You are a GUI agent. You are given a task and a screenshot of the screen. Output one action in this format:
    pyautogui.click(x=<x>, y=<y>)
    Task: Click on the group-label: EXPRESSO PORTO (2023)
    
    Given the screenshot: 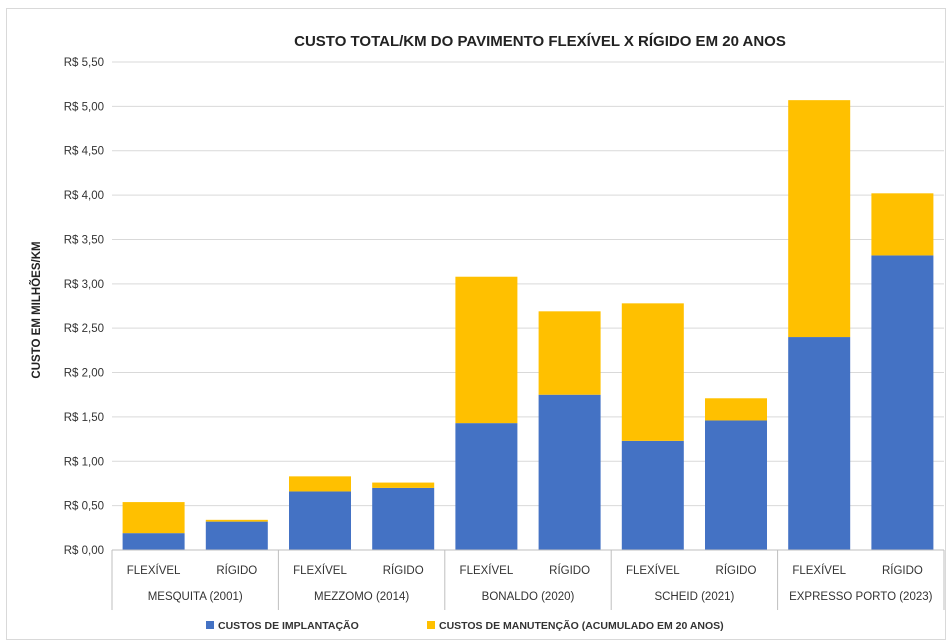 What is the action you would take?
    pyautogui.click(x=861, y=597)
    